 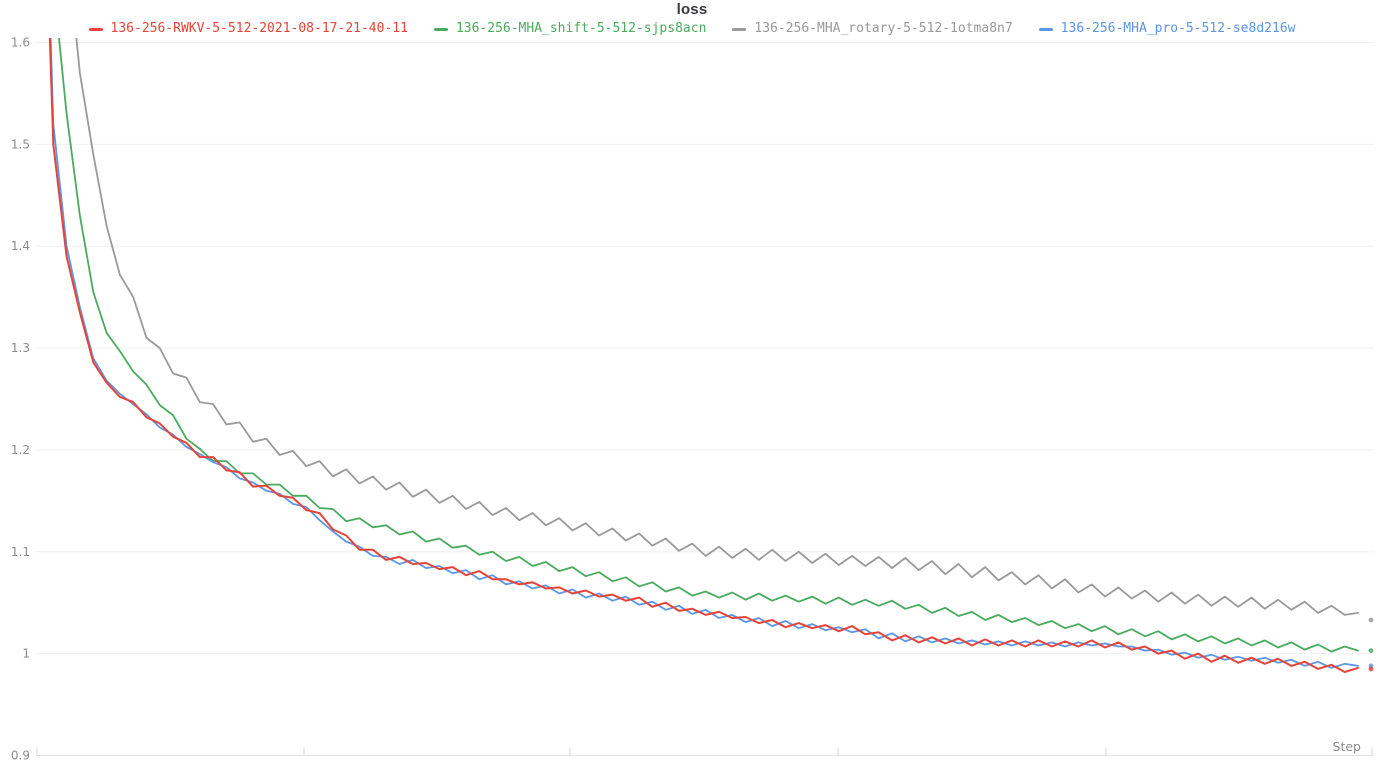 What do you see at coordinates (581, 28) in the screenshot?
I see `legend-item-label: 136-256-MHA_shift-5-512-sjps8acn` at bounding box center [581, 28].